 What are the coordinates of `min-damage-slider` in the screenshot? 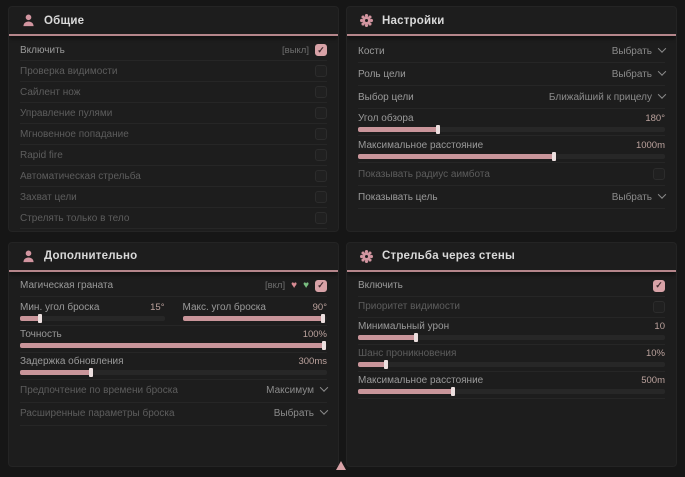 It's located at (511, 337).